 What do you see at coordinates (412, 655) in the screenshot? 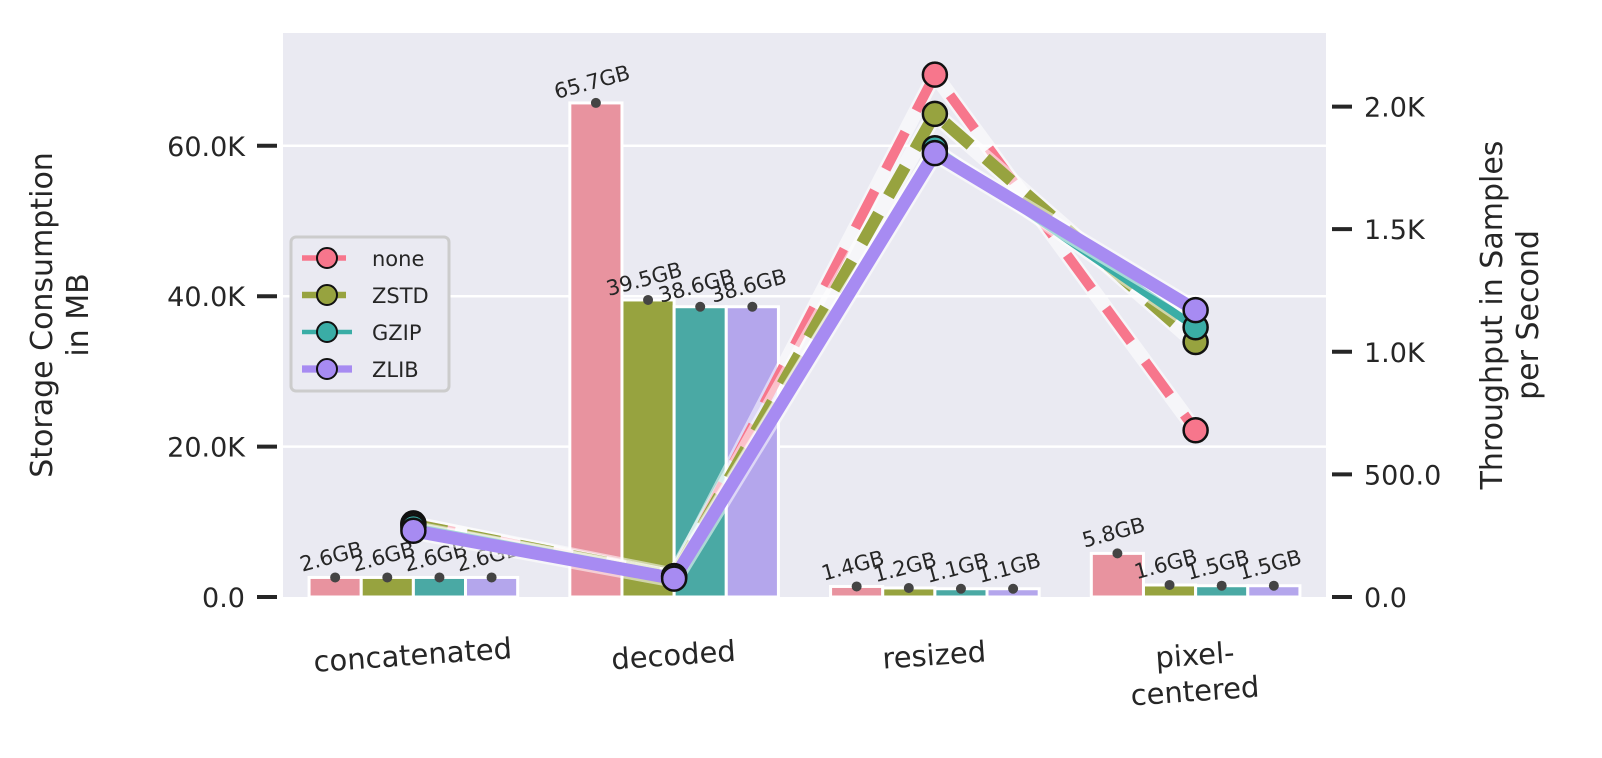
I see `category-label: concatenated` at bounding box center [412, 655].